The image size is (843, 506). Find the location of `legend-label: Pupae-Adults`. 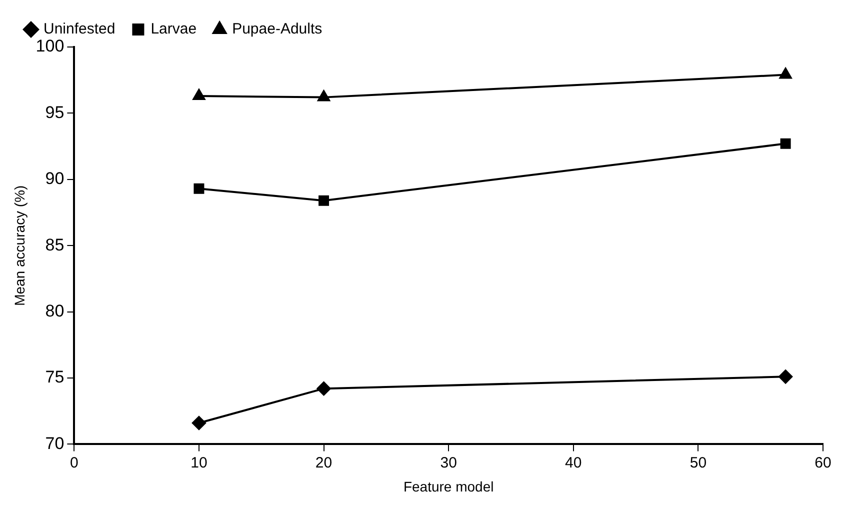

legend-label: Pupae-Adults is located at coordinates (277, 29).